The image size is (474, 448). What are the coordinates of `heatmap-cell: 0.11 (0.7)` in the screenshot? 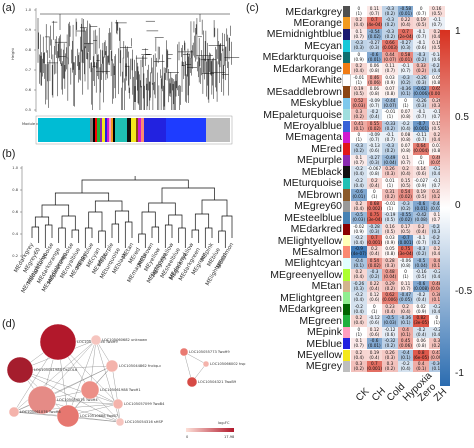 It's located at (390, 69).